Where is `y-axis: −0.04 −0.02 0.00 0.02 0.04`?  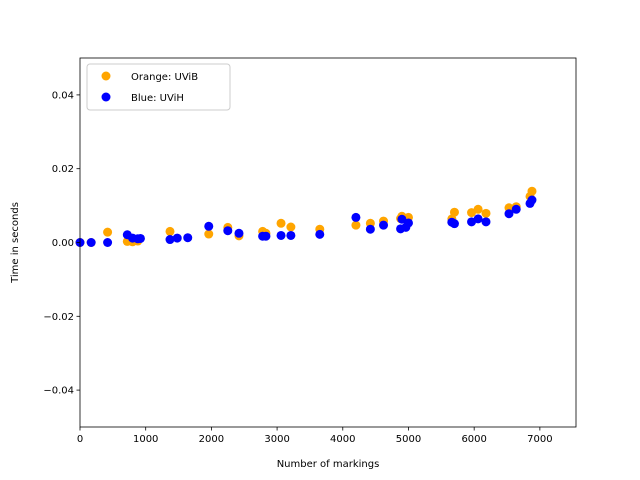 y-axis: −0.04 −0.02 0.00 0.02 0.04 is located at coordinates (61, 243).